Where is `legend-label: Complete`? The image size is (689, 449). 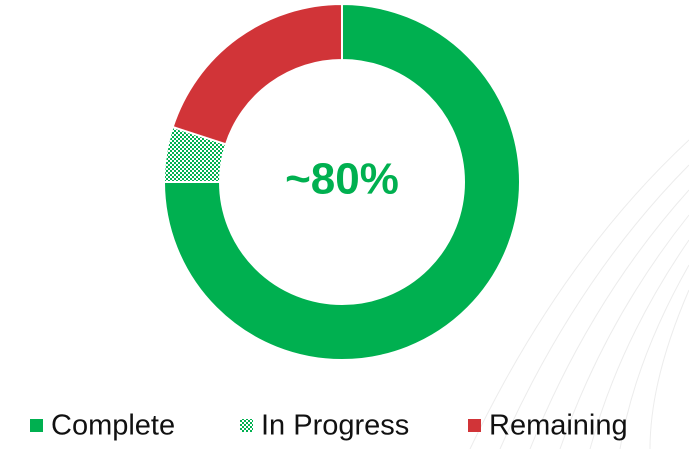
legend-label: Complete is located at coordinates (113, 426).